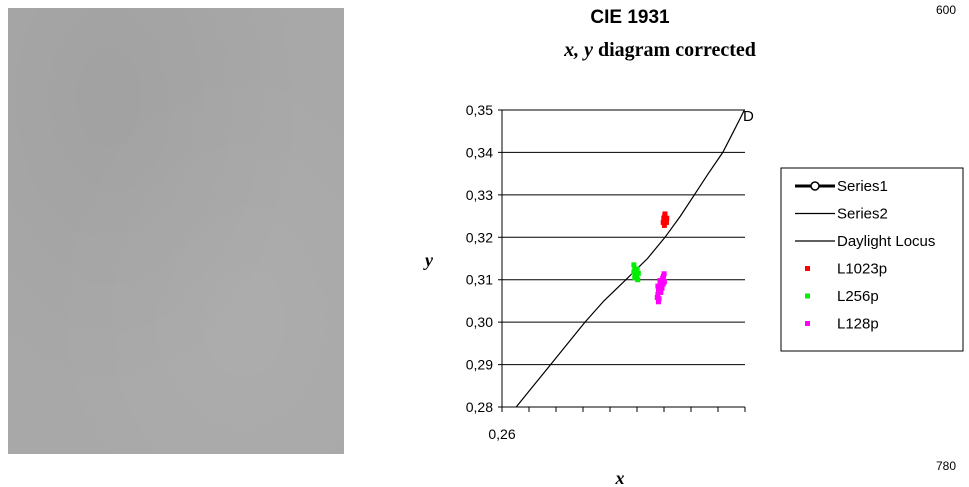 The width and height of the screenshot is (969, 487). I want to click on legend-label: L256p, so click(858, 296).